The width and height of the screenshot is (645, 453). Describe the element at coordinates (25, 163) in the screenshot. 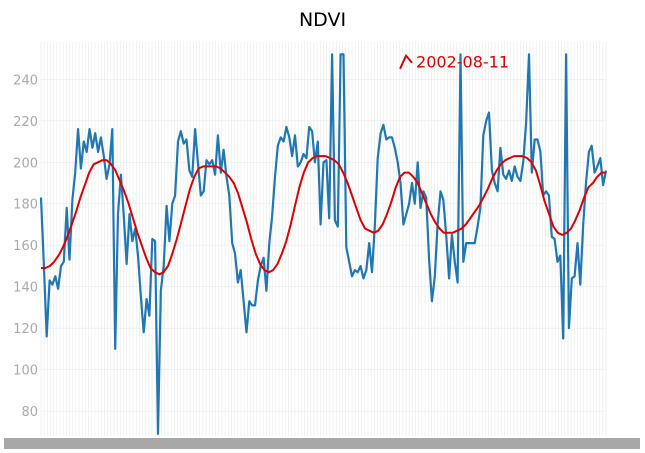

I see `y-tick-label: 200` at that location.